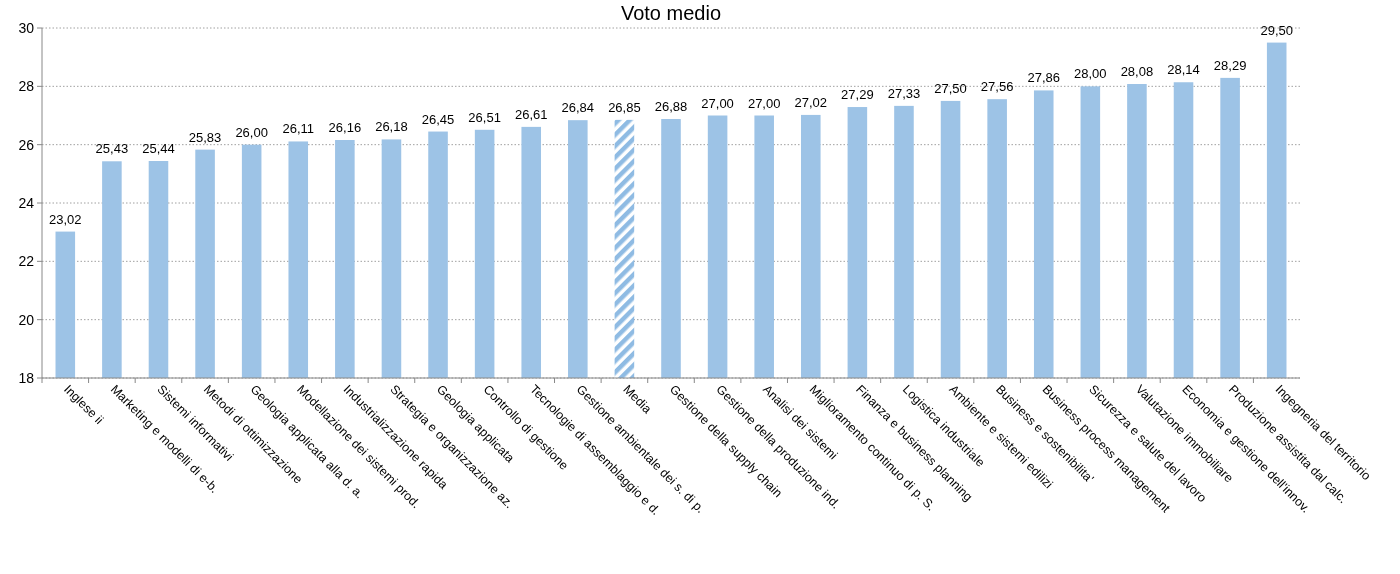  Describe the element at coordinates (1230, 65) in the screenshot. I see `data-label: 28,29` at that location.